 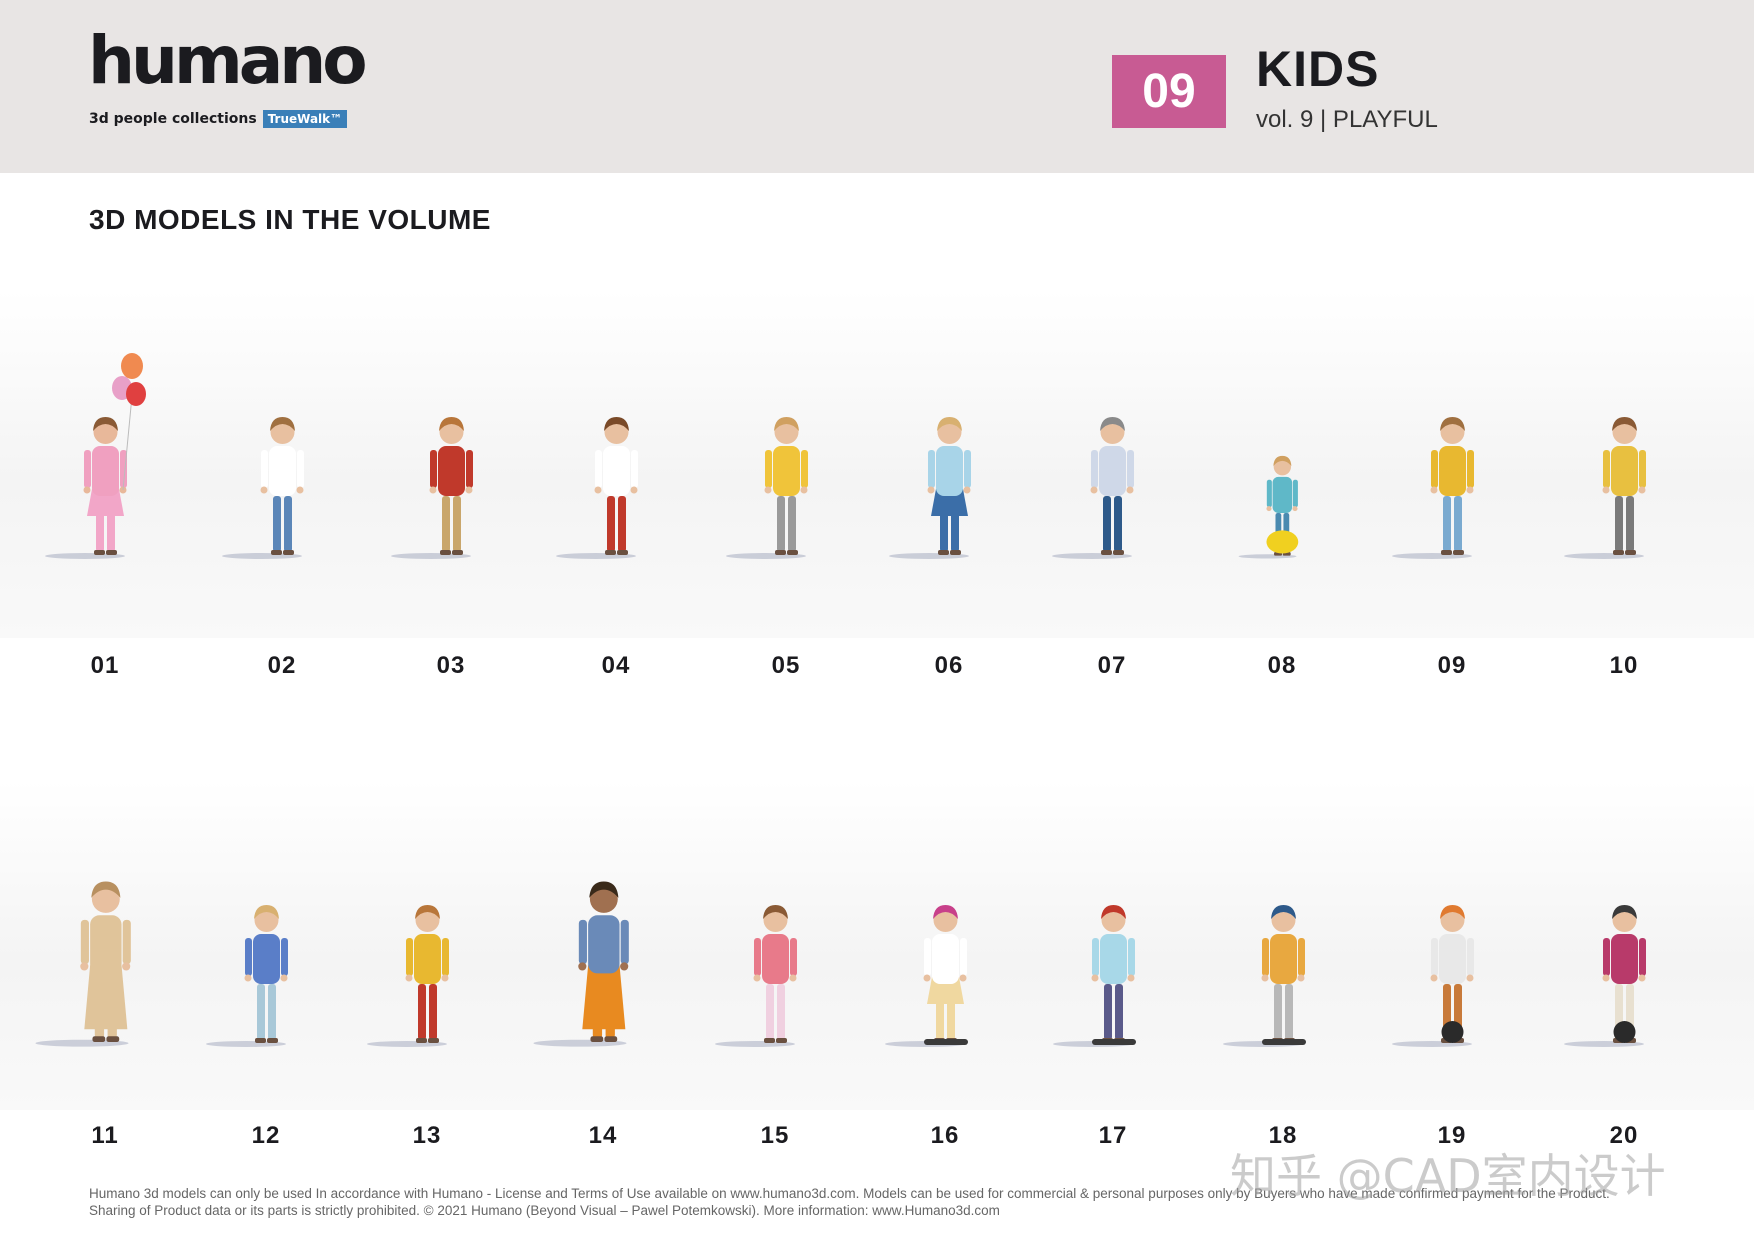 What do you see at coordinates (1452, 1135) in the screenshot?
I see `model-label-19: 19` at bounding box center [1452, 1135].